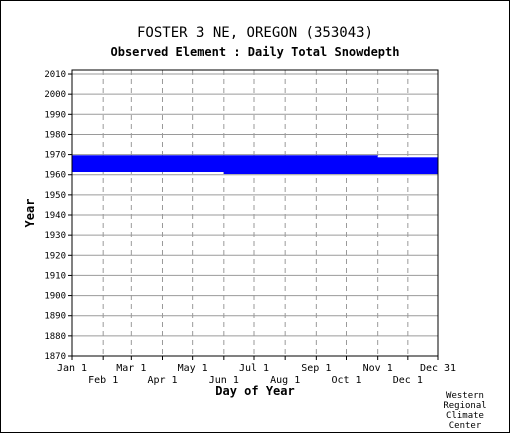  I want to click on x-tick-label: May 1, so click(193, 368).